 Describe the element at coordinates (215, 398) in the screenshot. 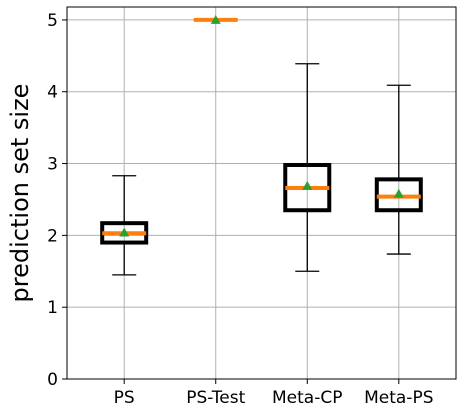

I see `x-tick-label: PS-Test` at that location.